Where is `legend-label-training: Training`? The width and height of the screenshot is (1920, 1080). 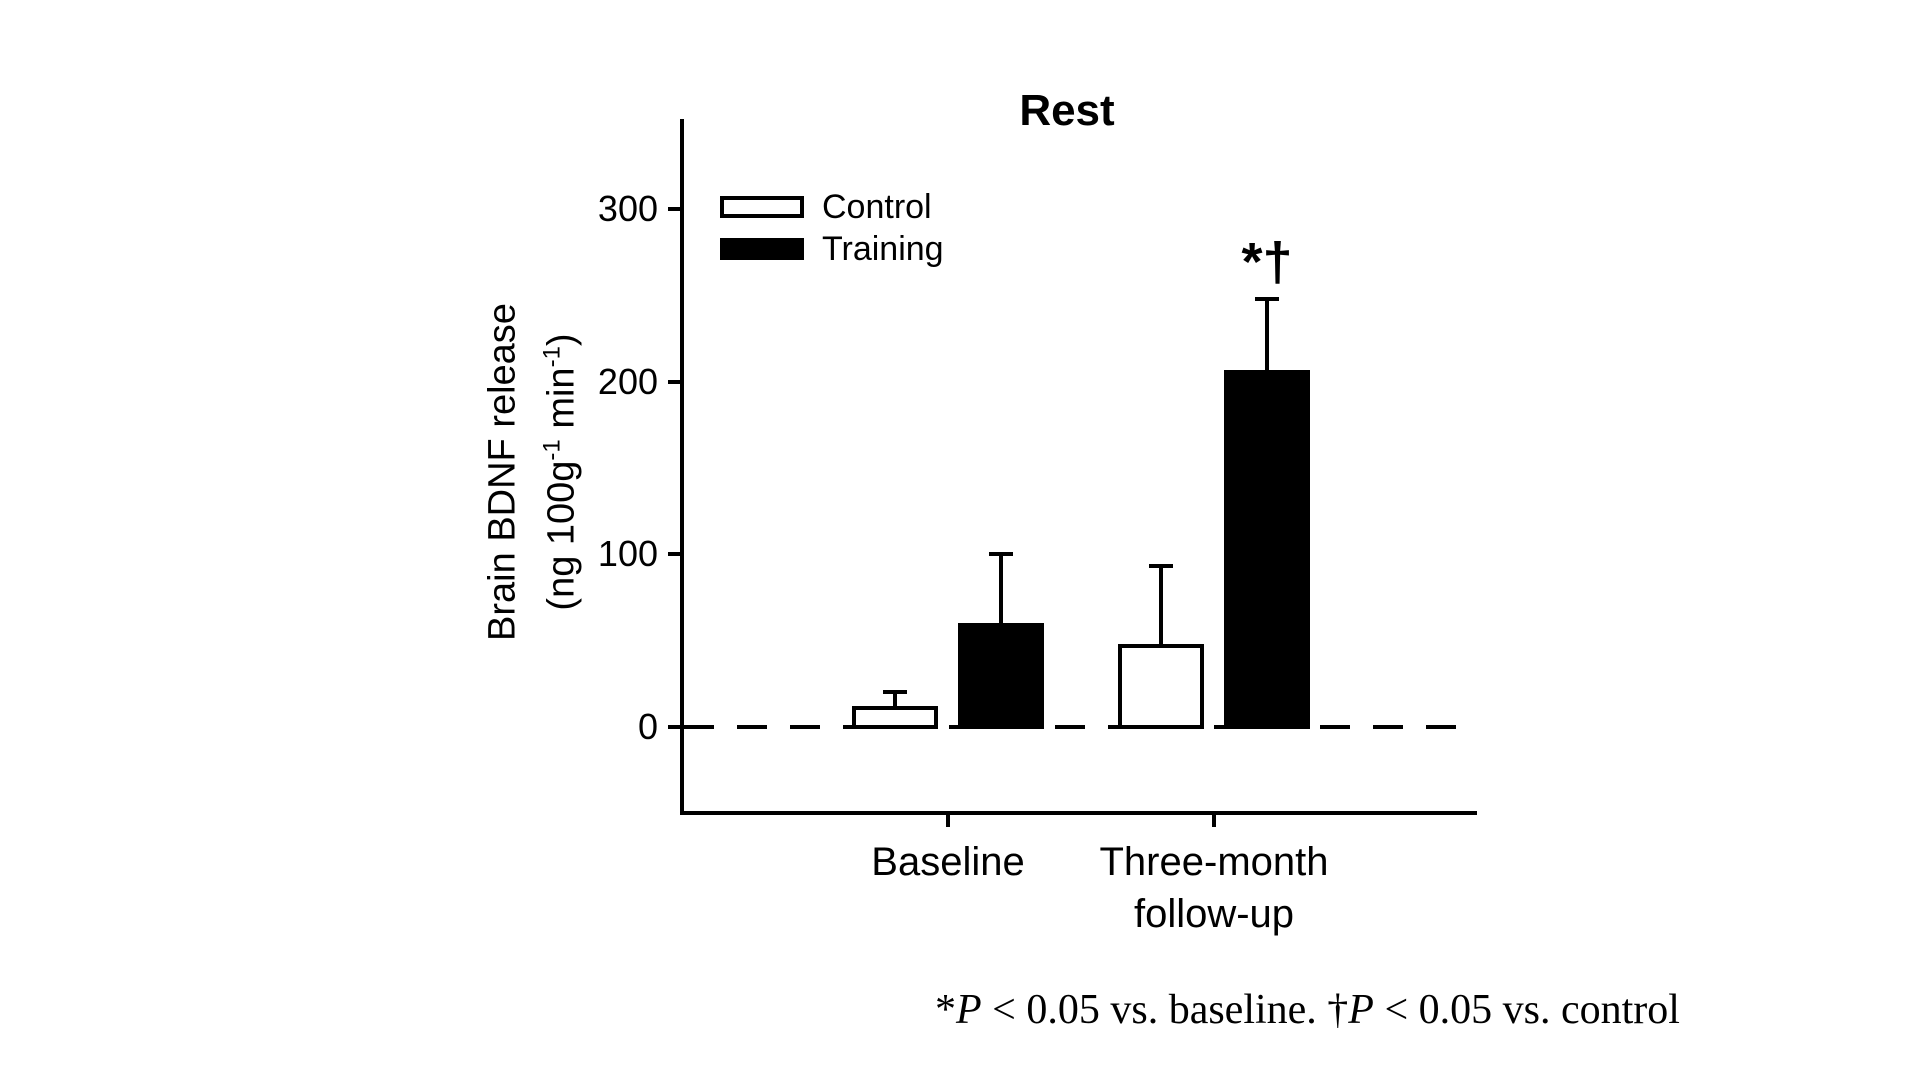
legend-label-training: Training is located at coordinates (883, 248).